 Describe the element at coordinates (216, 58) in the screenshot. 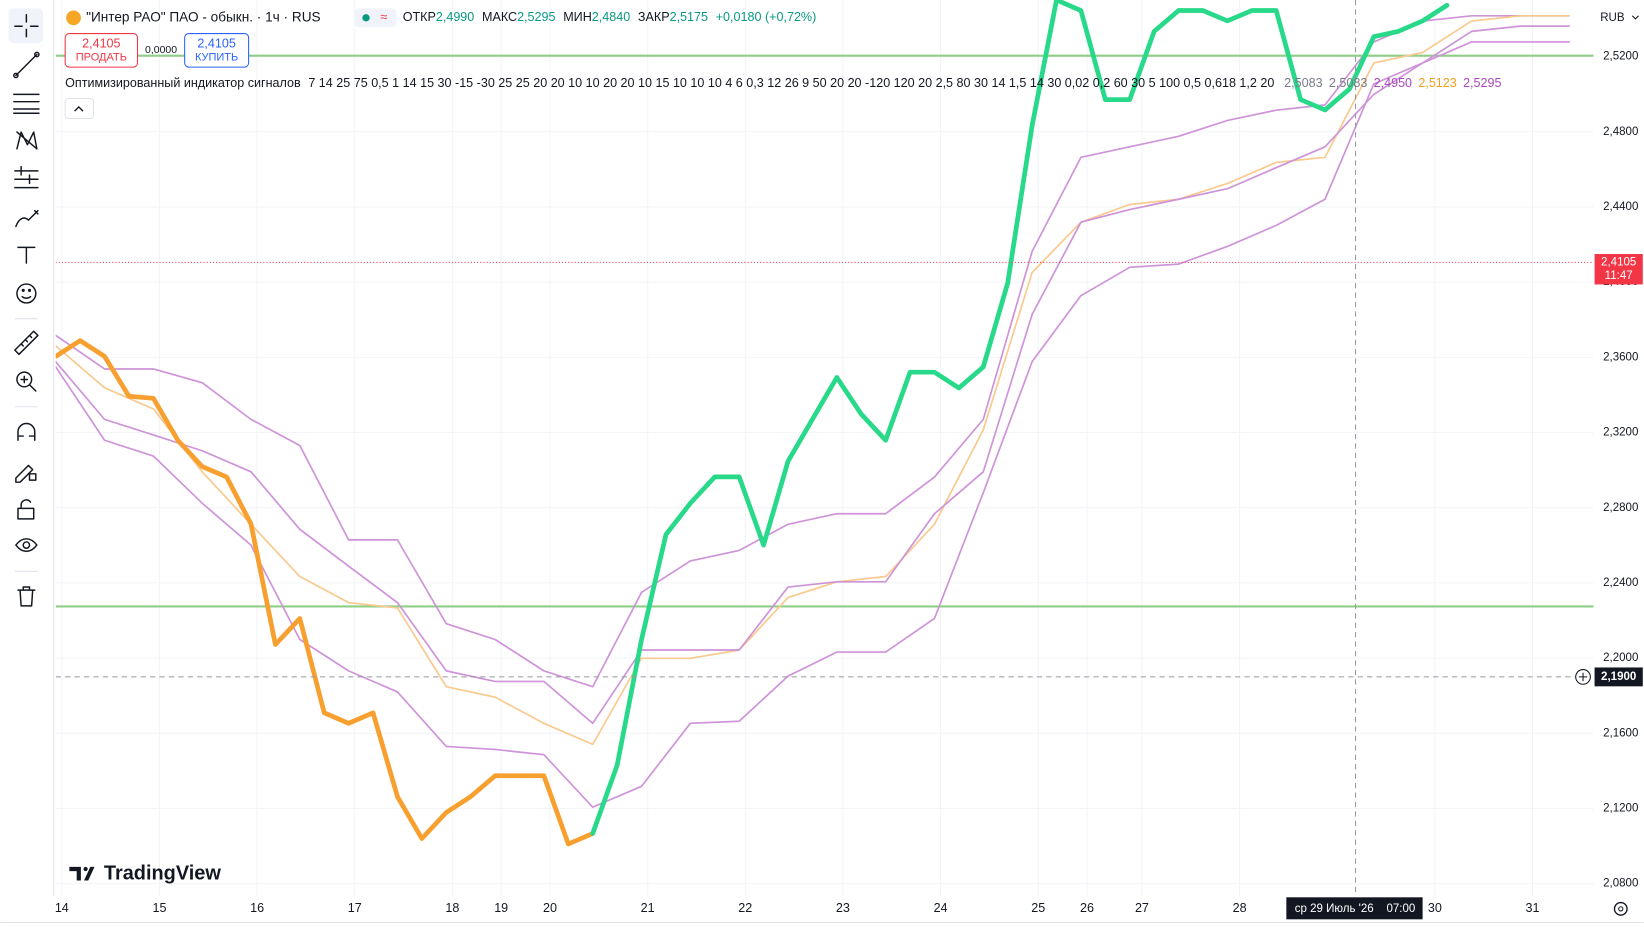

I see `buy-label: КУПИТЬ` at that location.